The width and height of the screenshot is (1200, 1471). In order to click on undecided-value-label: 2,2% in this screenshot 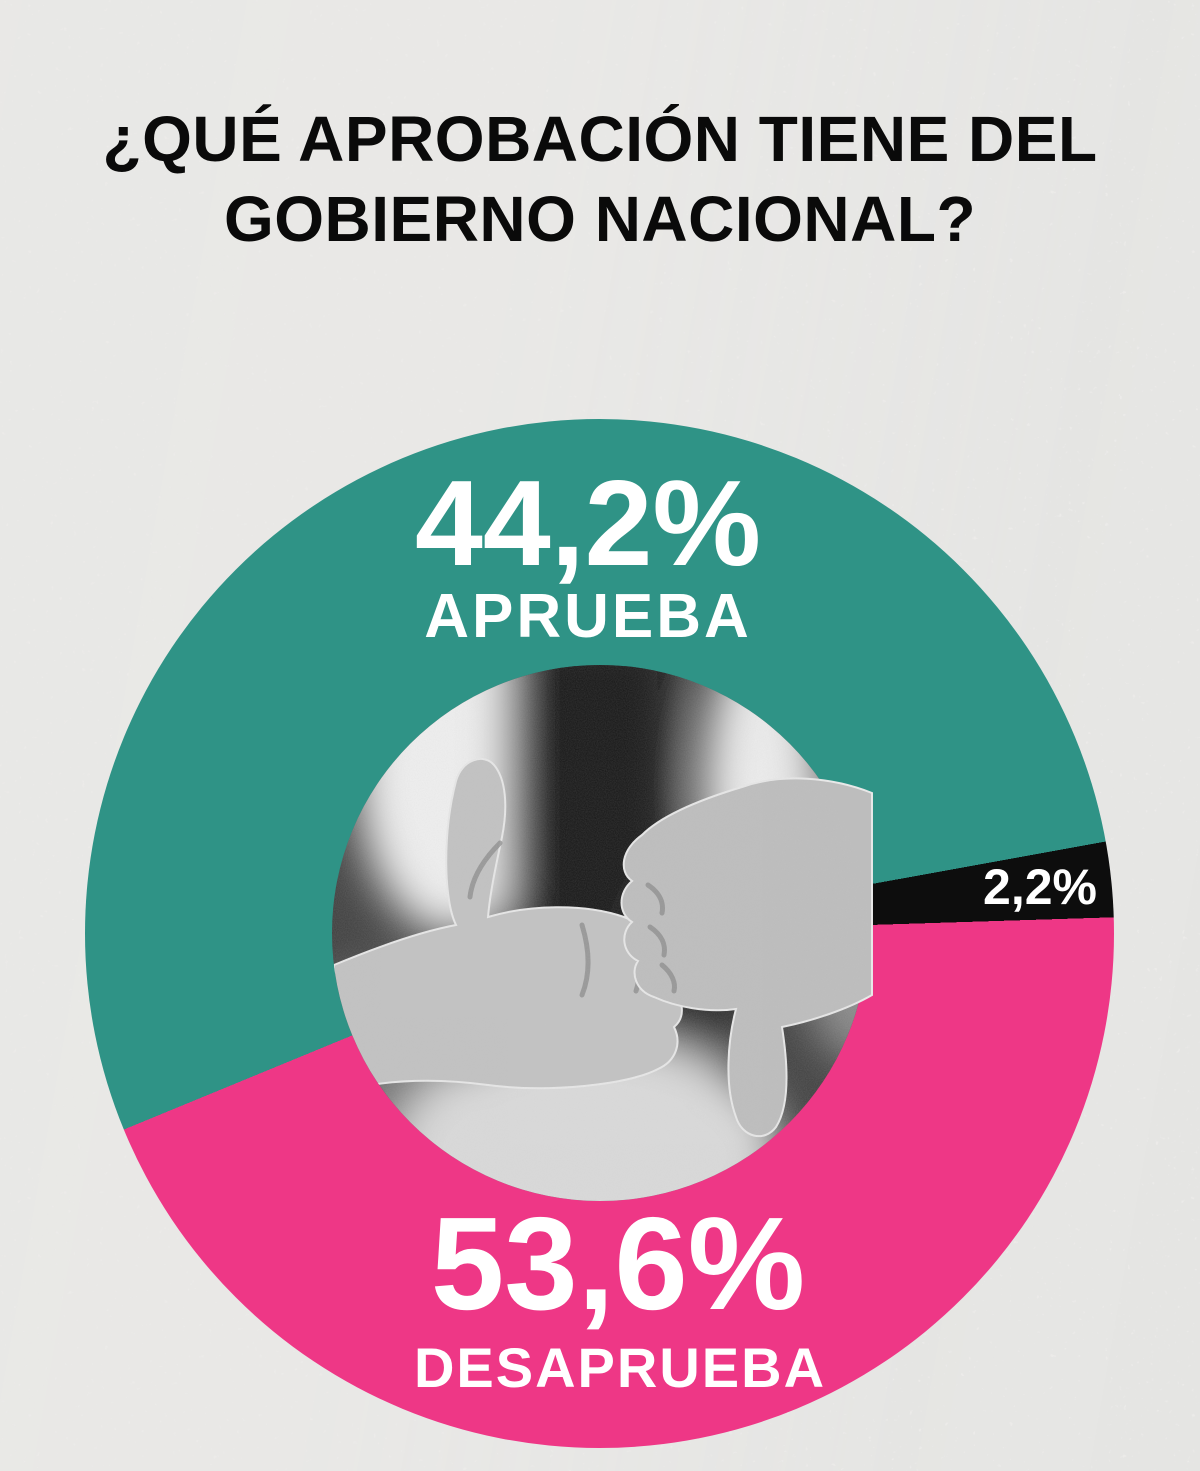, I will do `click(1040, 887)`.